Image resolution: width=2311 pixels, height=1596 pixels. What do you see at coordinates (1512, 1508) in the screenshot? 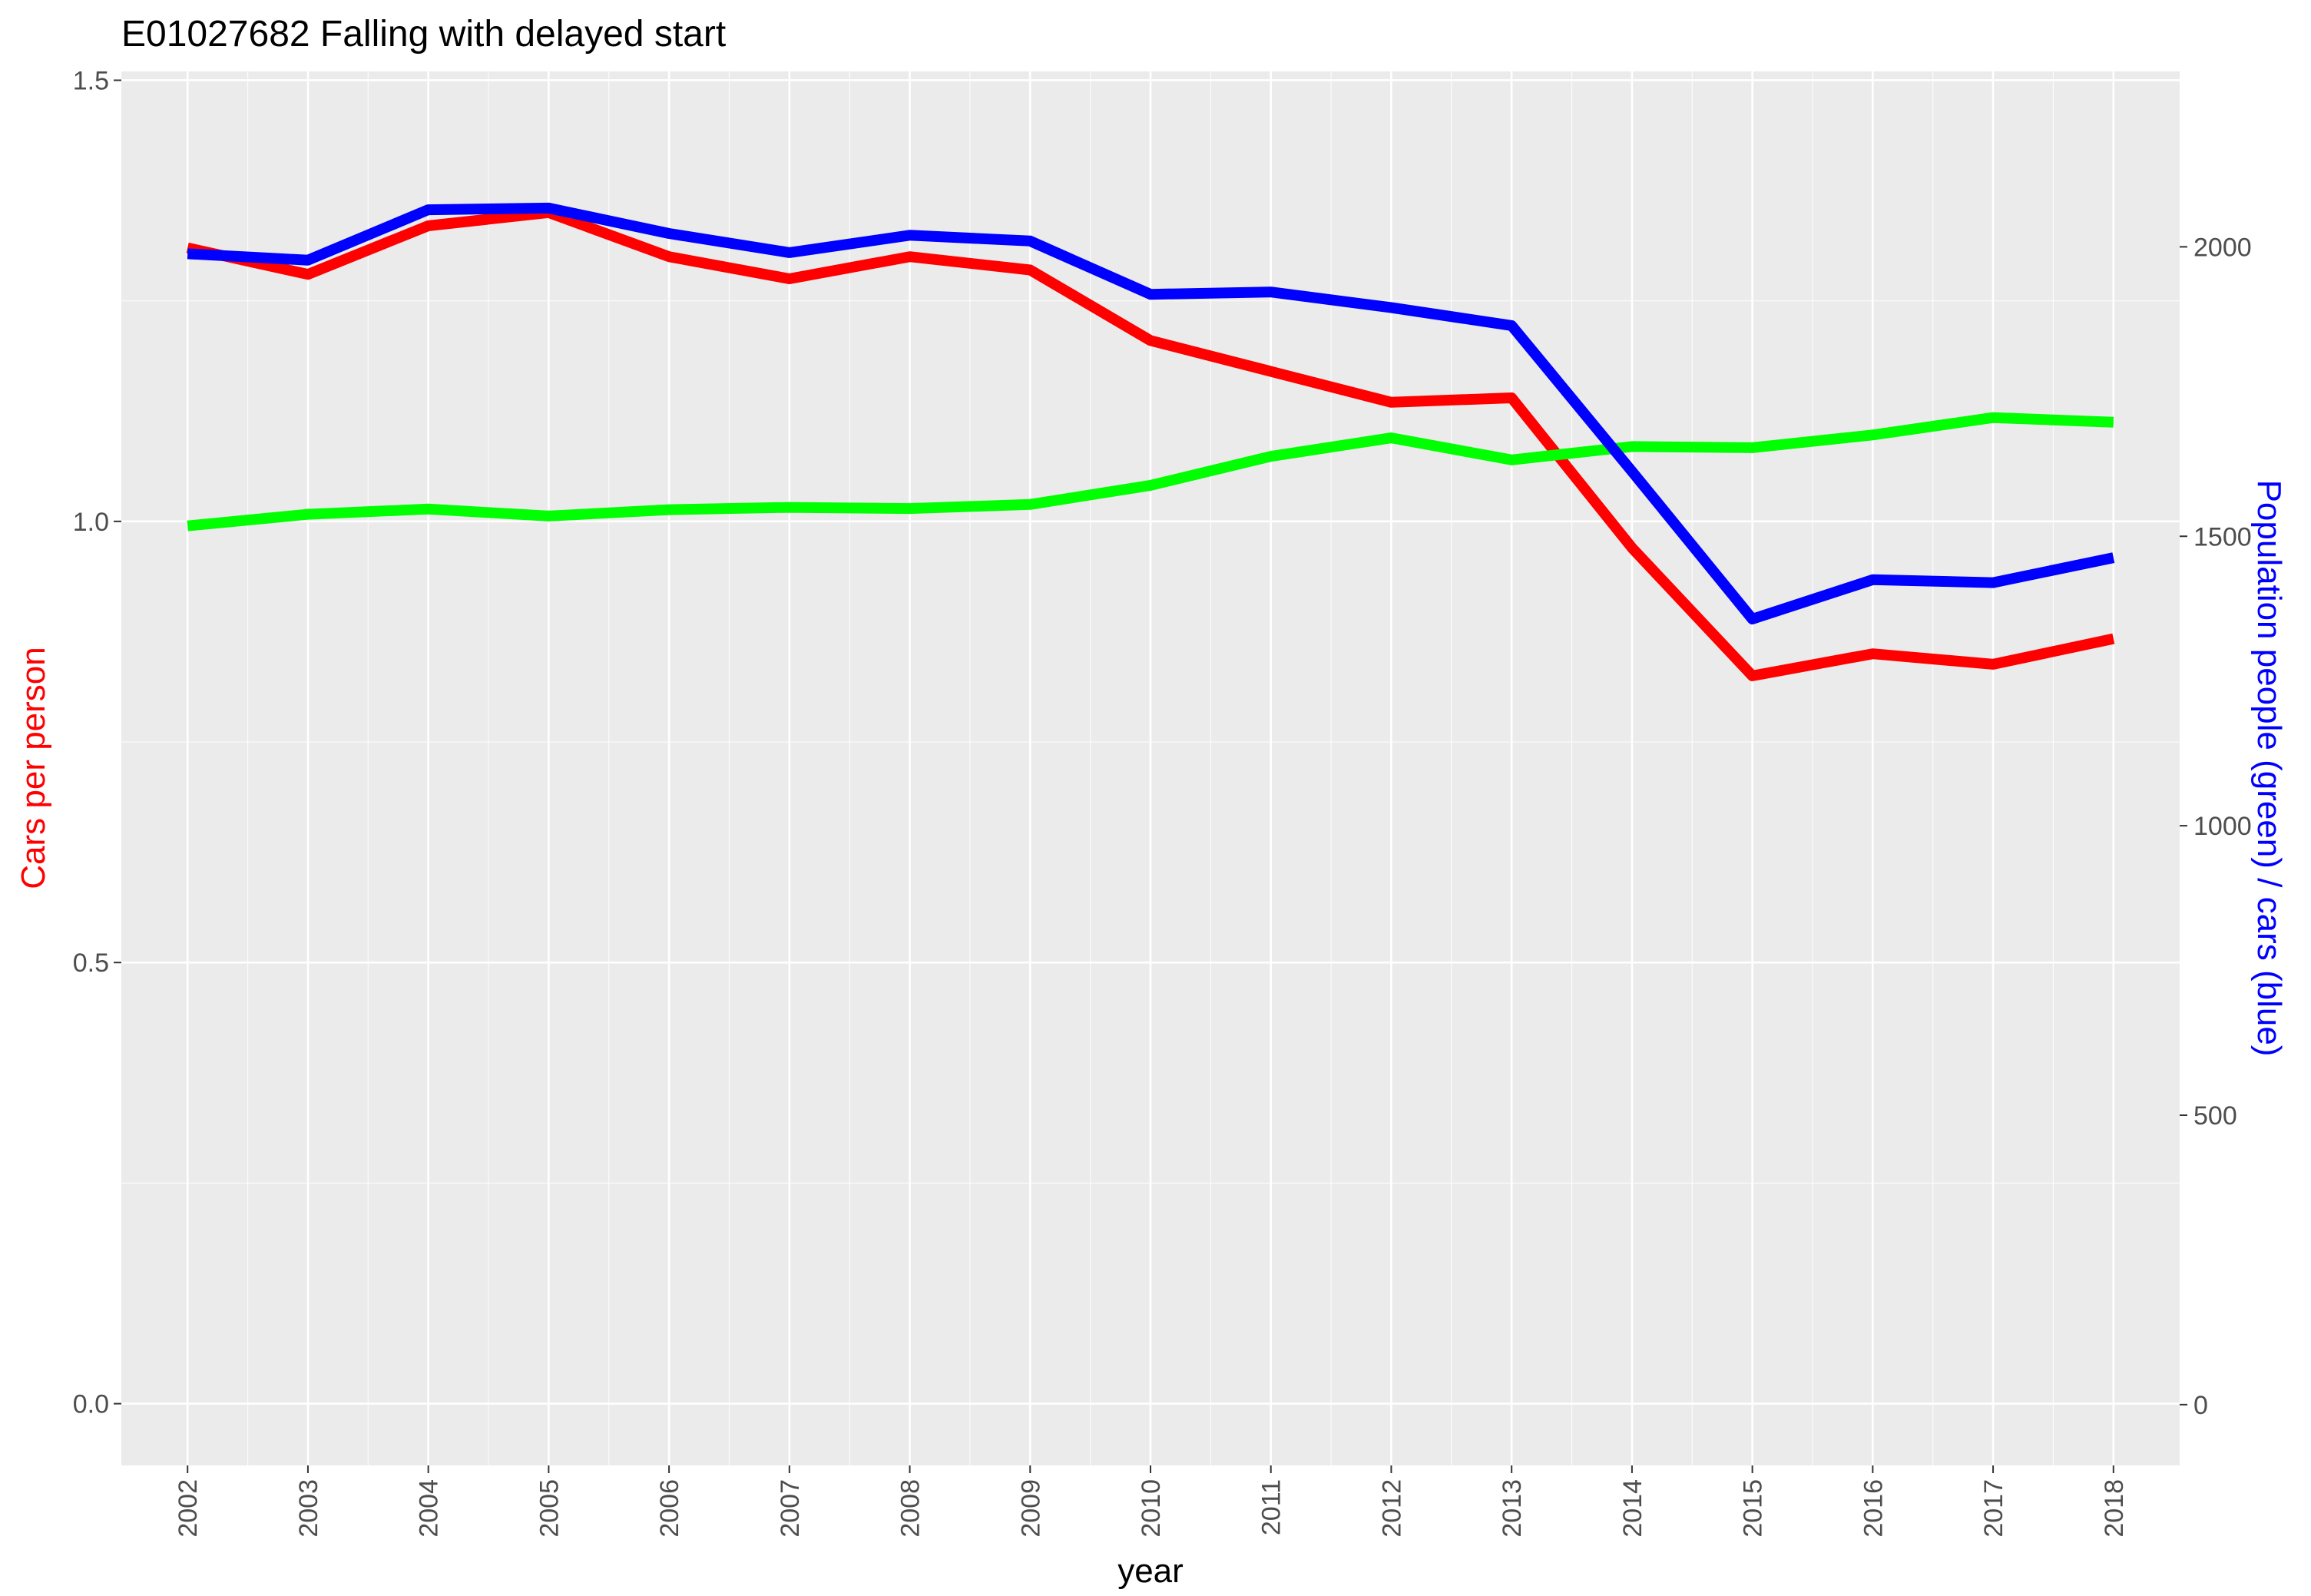
I see `x-axis-tick-label: 2013` at bounding box center [1512, 1508].